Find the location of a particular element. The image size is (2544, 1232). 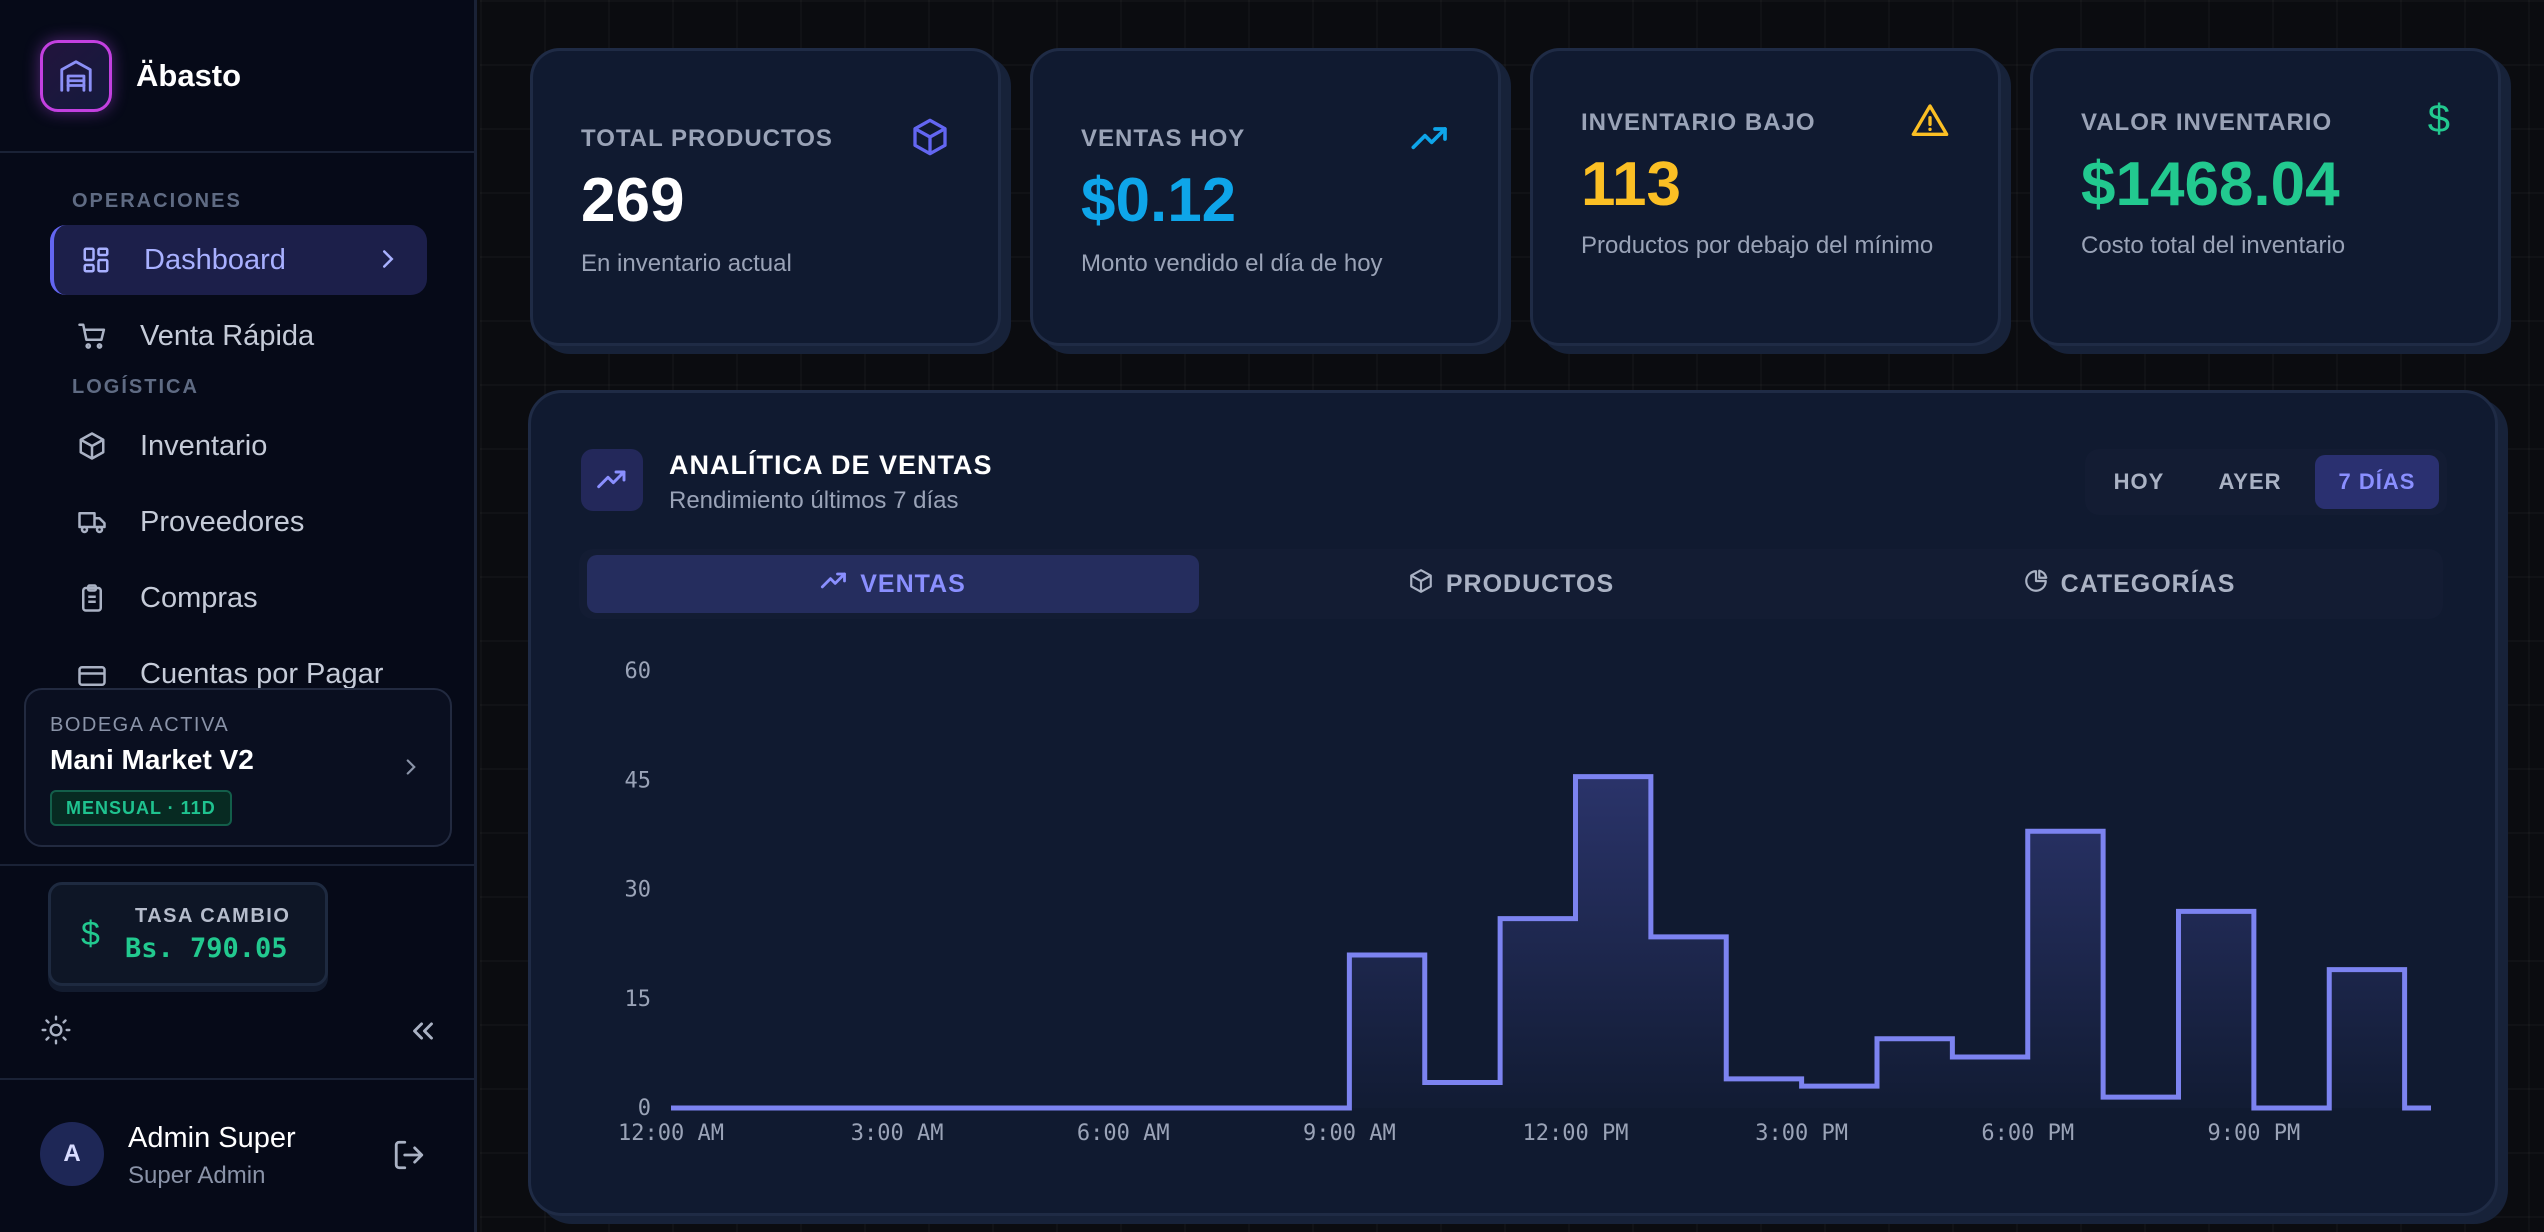

section-label-operaciones: OPERACIONES is located at coordinates (157, 201).